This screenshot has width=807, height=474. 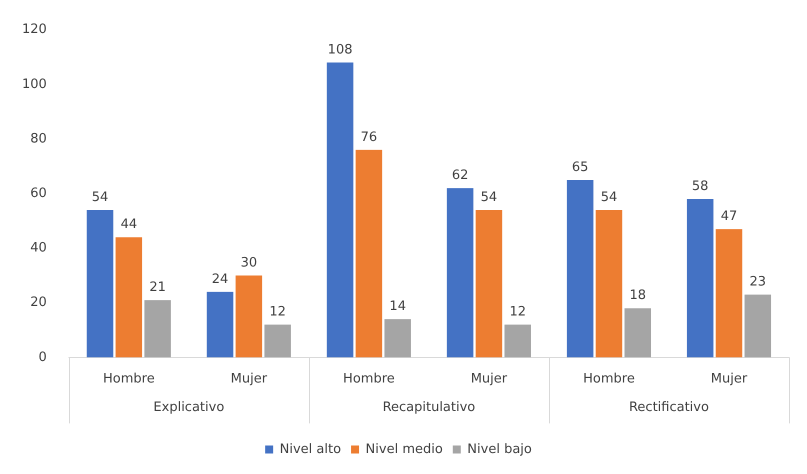 What do you see at coordinates (129, 224) in the screenshot?
I see `data-label: 44` at bounding box center [129, 224].